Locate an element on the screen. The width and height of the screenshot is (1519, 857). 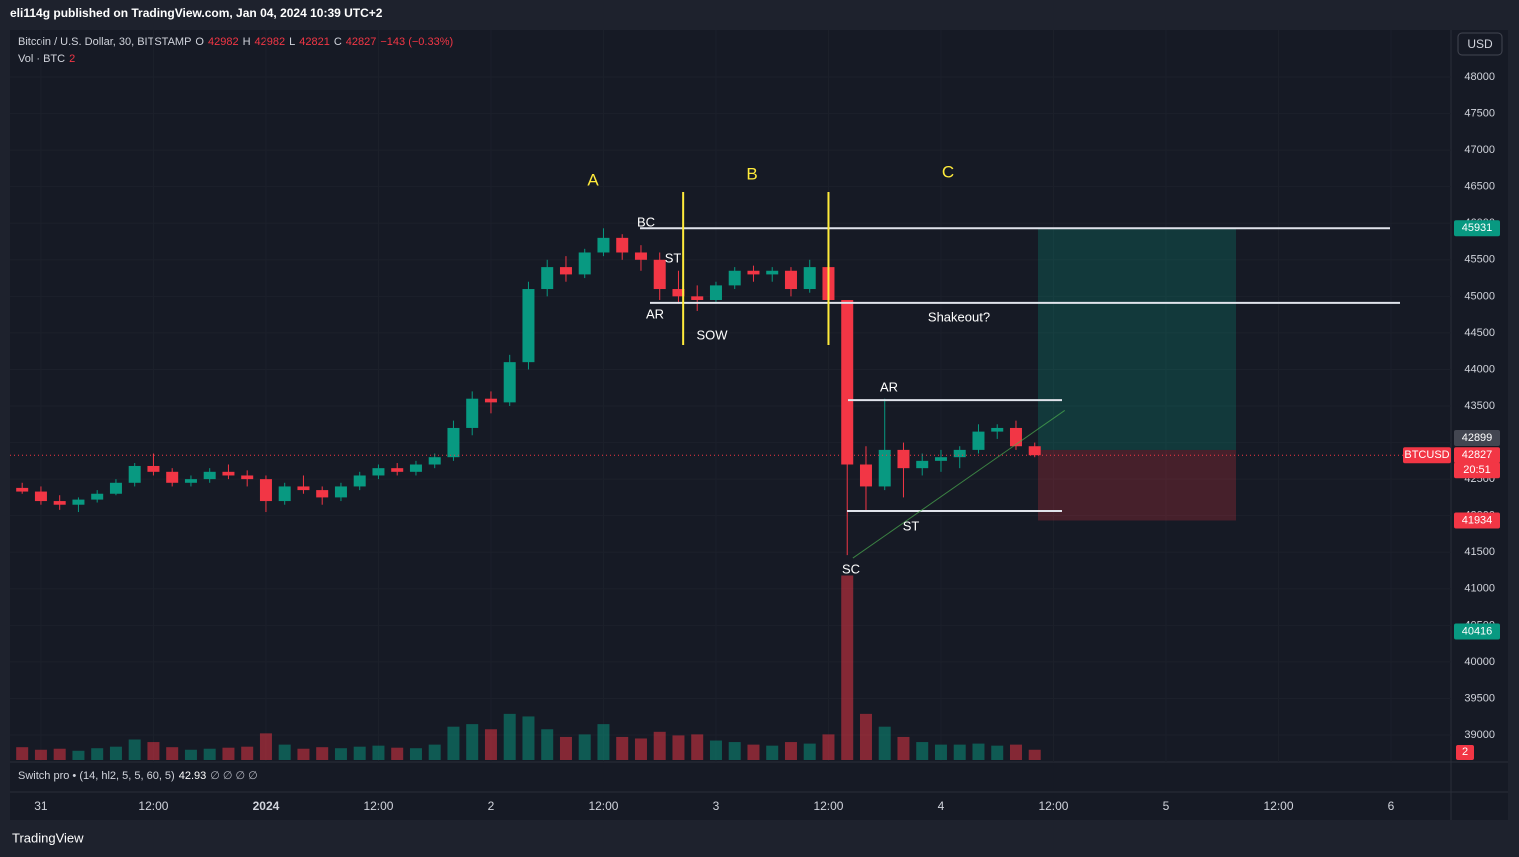
currency-button is located at coordinates (1480, 44).